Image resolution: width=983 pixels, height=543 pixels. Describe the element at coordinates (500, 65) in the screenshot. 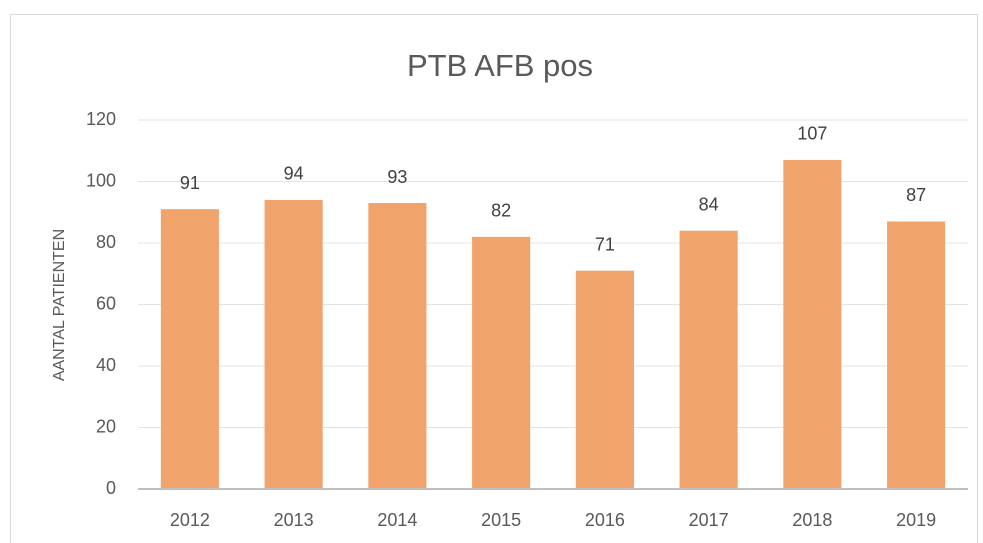

I see `chart-title: PTB AFB pos` at that location.